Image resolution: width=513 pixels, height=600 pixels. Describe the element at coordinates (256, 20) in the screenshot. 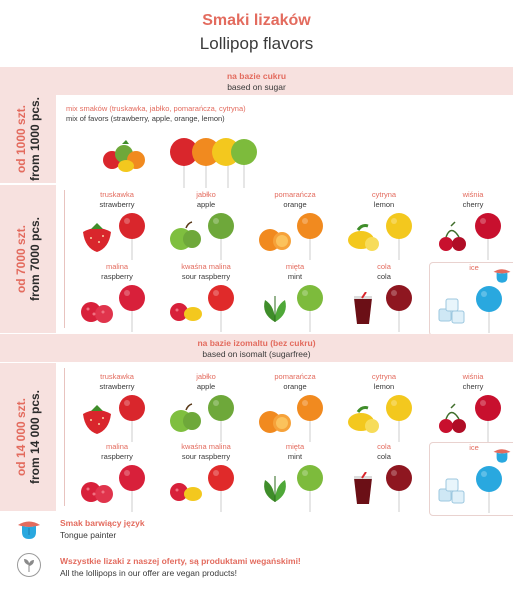

I see `page-title-polish: Smaki lizaków` at that location.